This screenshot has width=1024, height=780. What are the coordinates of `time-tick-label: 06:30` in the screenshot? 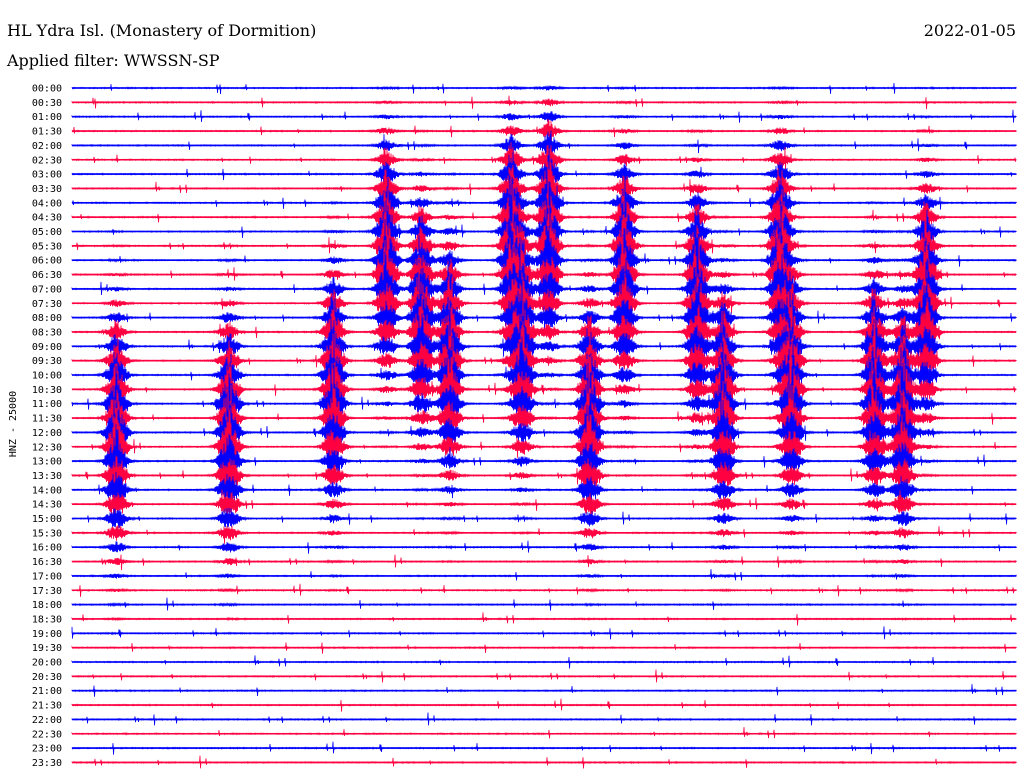 It's located at (47, 275).